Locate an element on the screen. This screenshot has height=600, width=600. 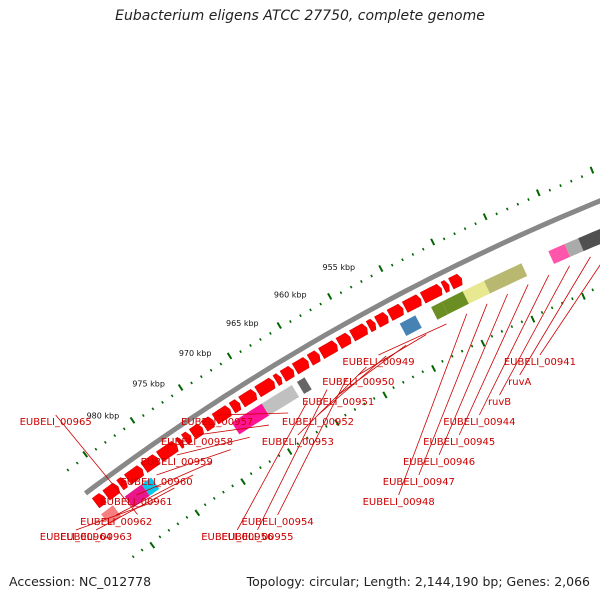
gene-label: EUBELI_00949 is located at coordinates (378, 362).